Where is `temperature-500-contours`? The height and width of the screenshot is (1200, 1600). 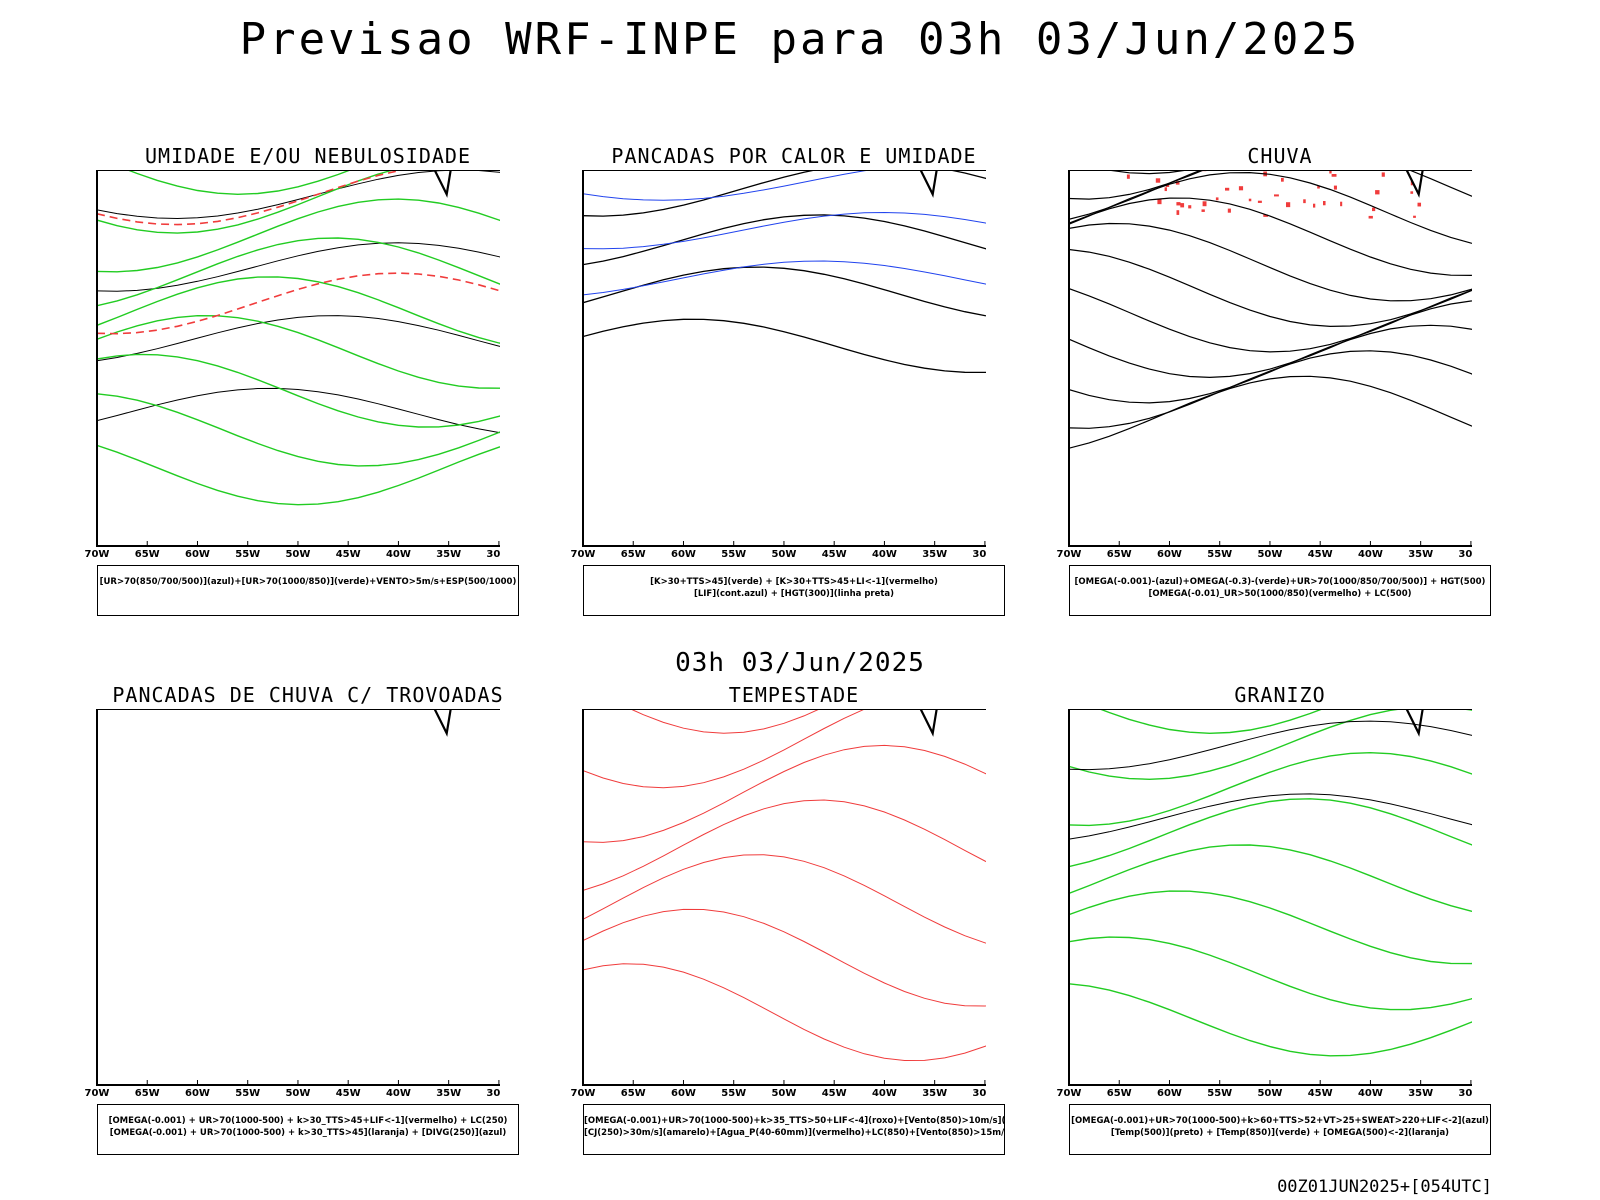 temperature-500-contours is located at coordinates (1270, 780).